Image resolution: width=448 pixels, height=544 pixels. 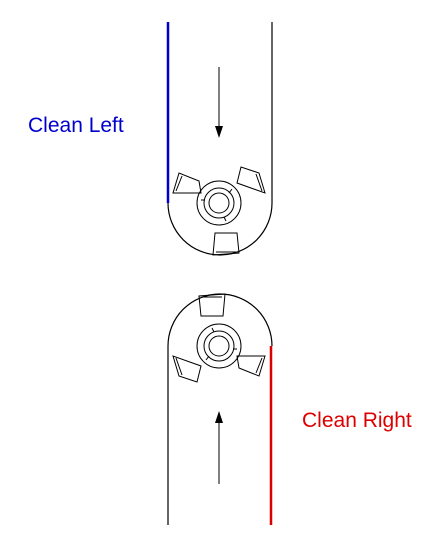 I want to click on label-clean-right: Clean Right, so click(x=357, y=420).